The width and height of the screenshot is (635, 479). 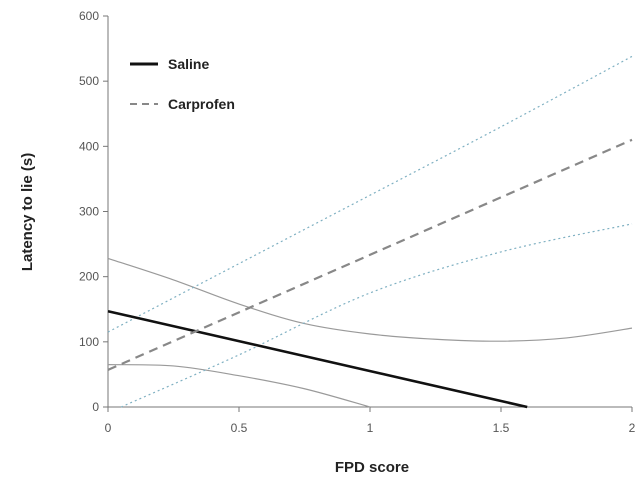 I want to click on legend-label-carprofen: Carprofen, so click(x=201, y=104).